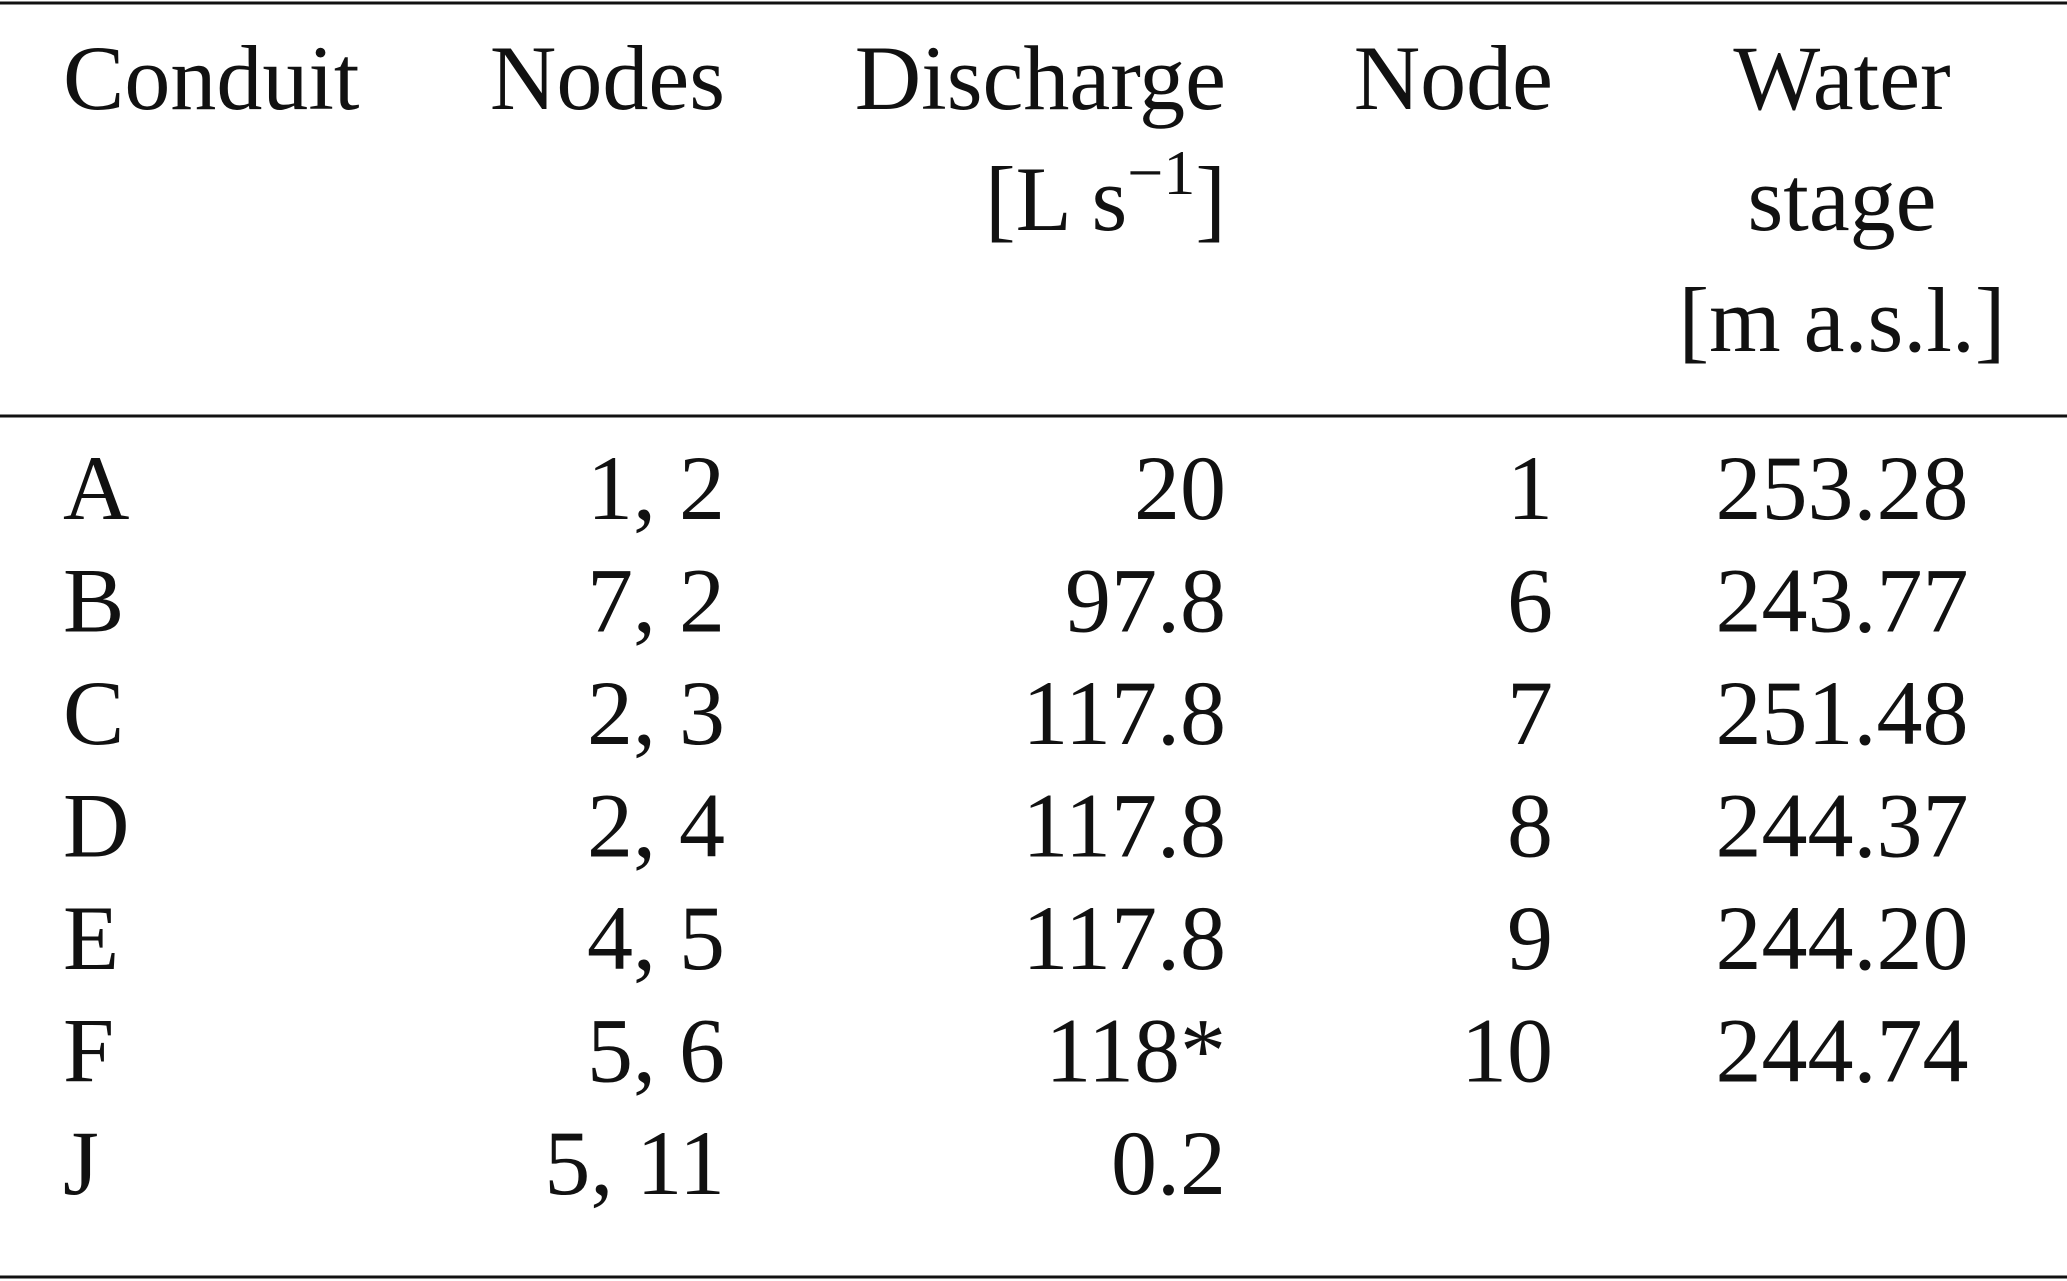 Image resolution: width=2067 pixels, height=1281 pixels. Describe the element at coordinates (1210, 199) in the screenshot. I see `unit-close: ]` at that location.